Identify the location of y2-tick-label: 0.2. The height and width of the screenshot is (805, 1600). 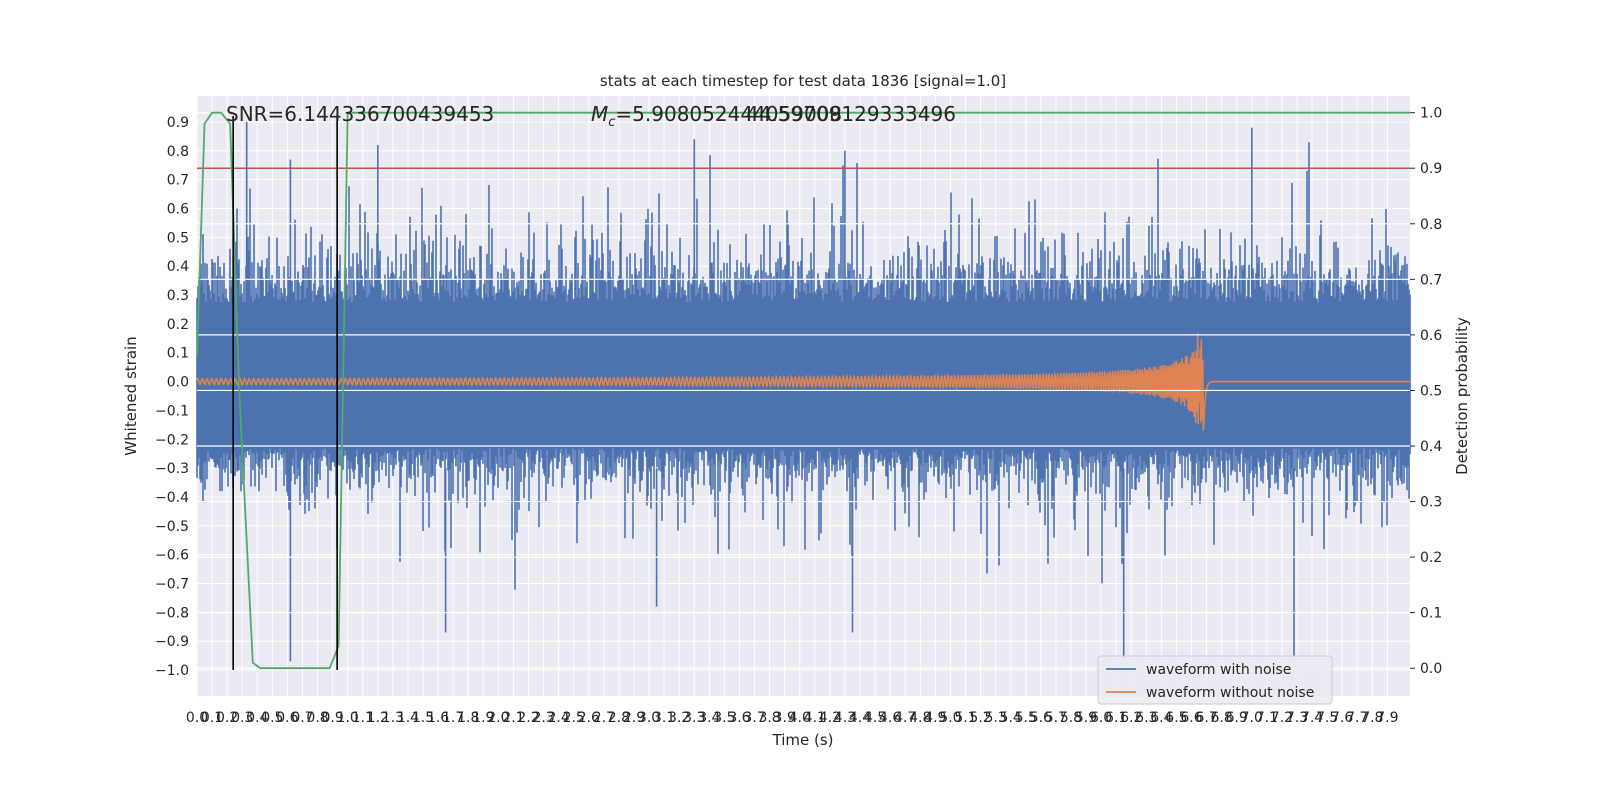
(1431, 558).